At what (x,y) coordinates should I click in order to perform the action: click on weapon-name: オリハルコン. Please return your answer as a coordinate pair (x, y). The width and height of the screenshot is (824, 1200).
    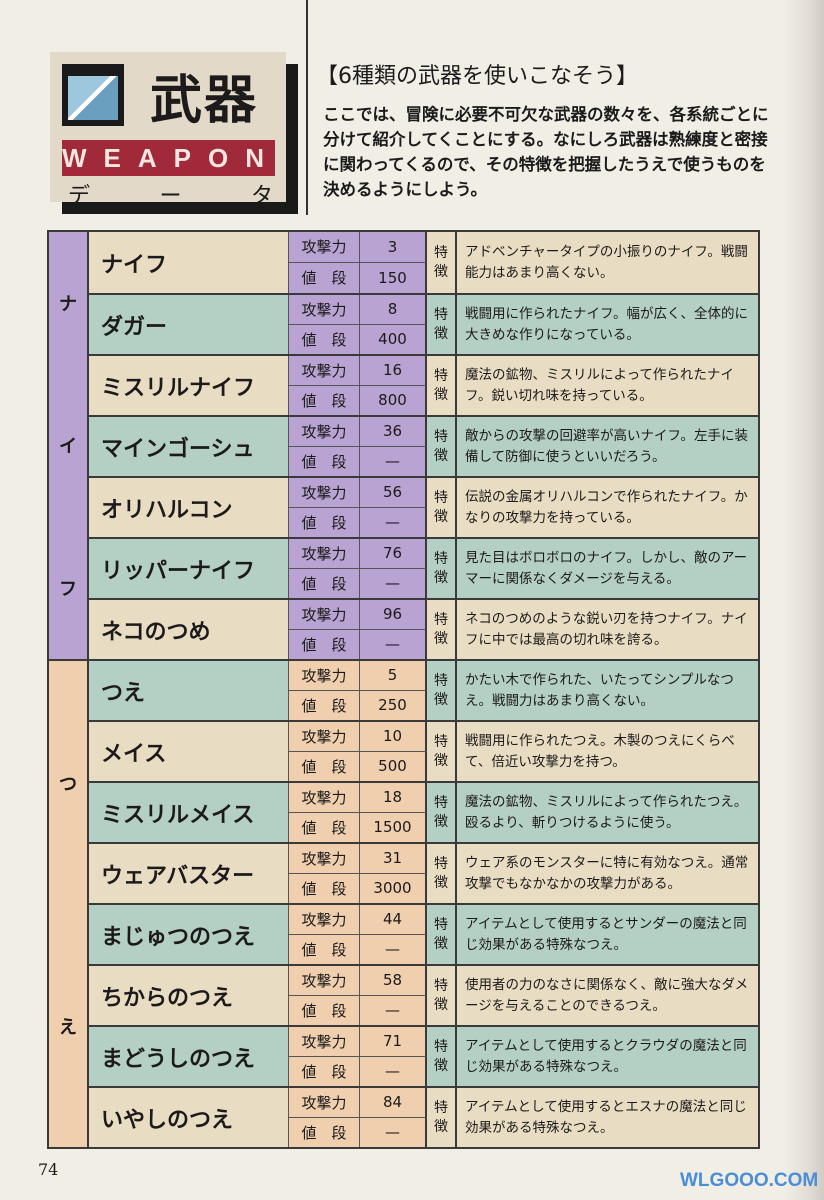
    Looking at the image, I should click on (189, 507).